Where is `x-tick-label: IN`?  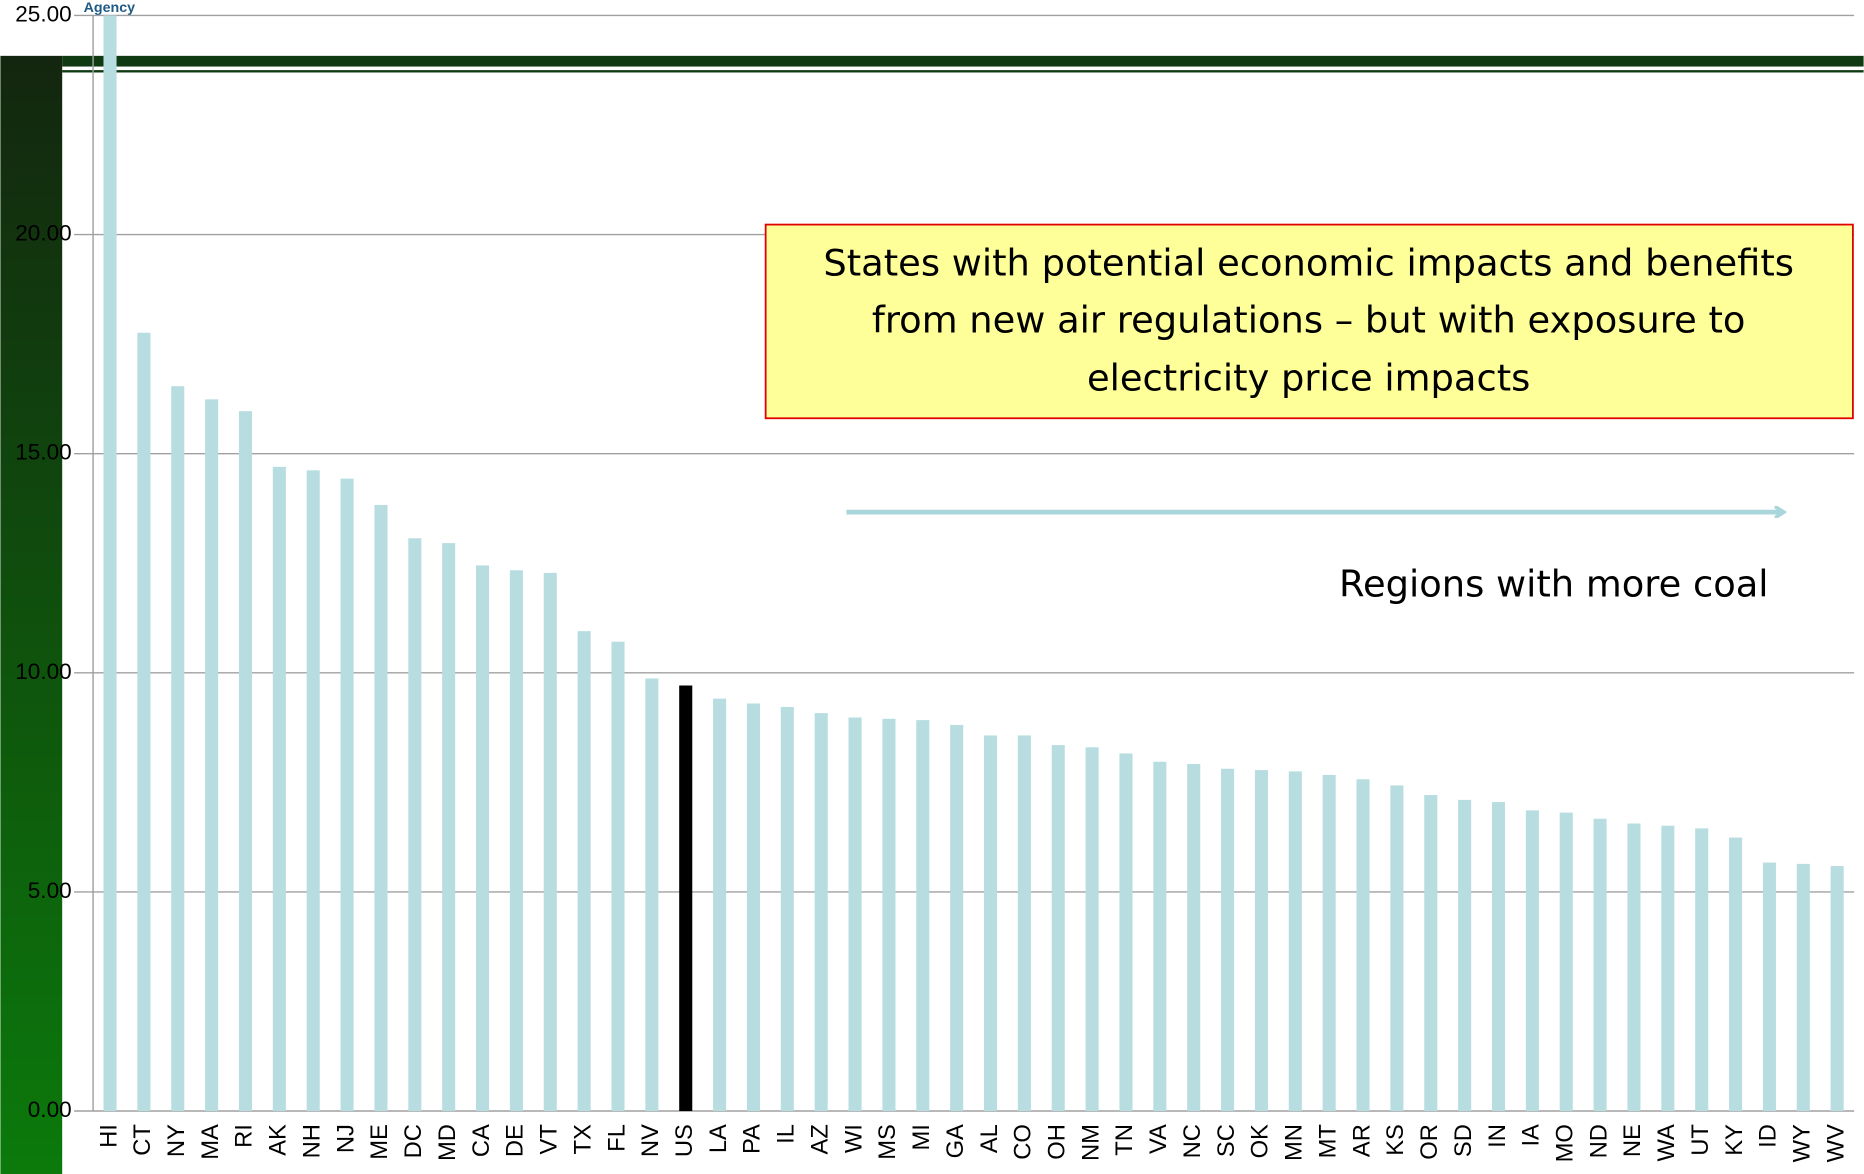 x-tick-label: IN is located at coordinates (1497, 1136).